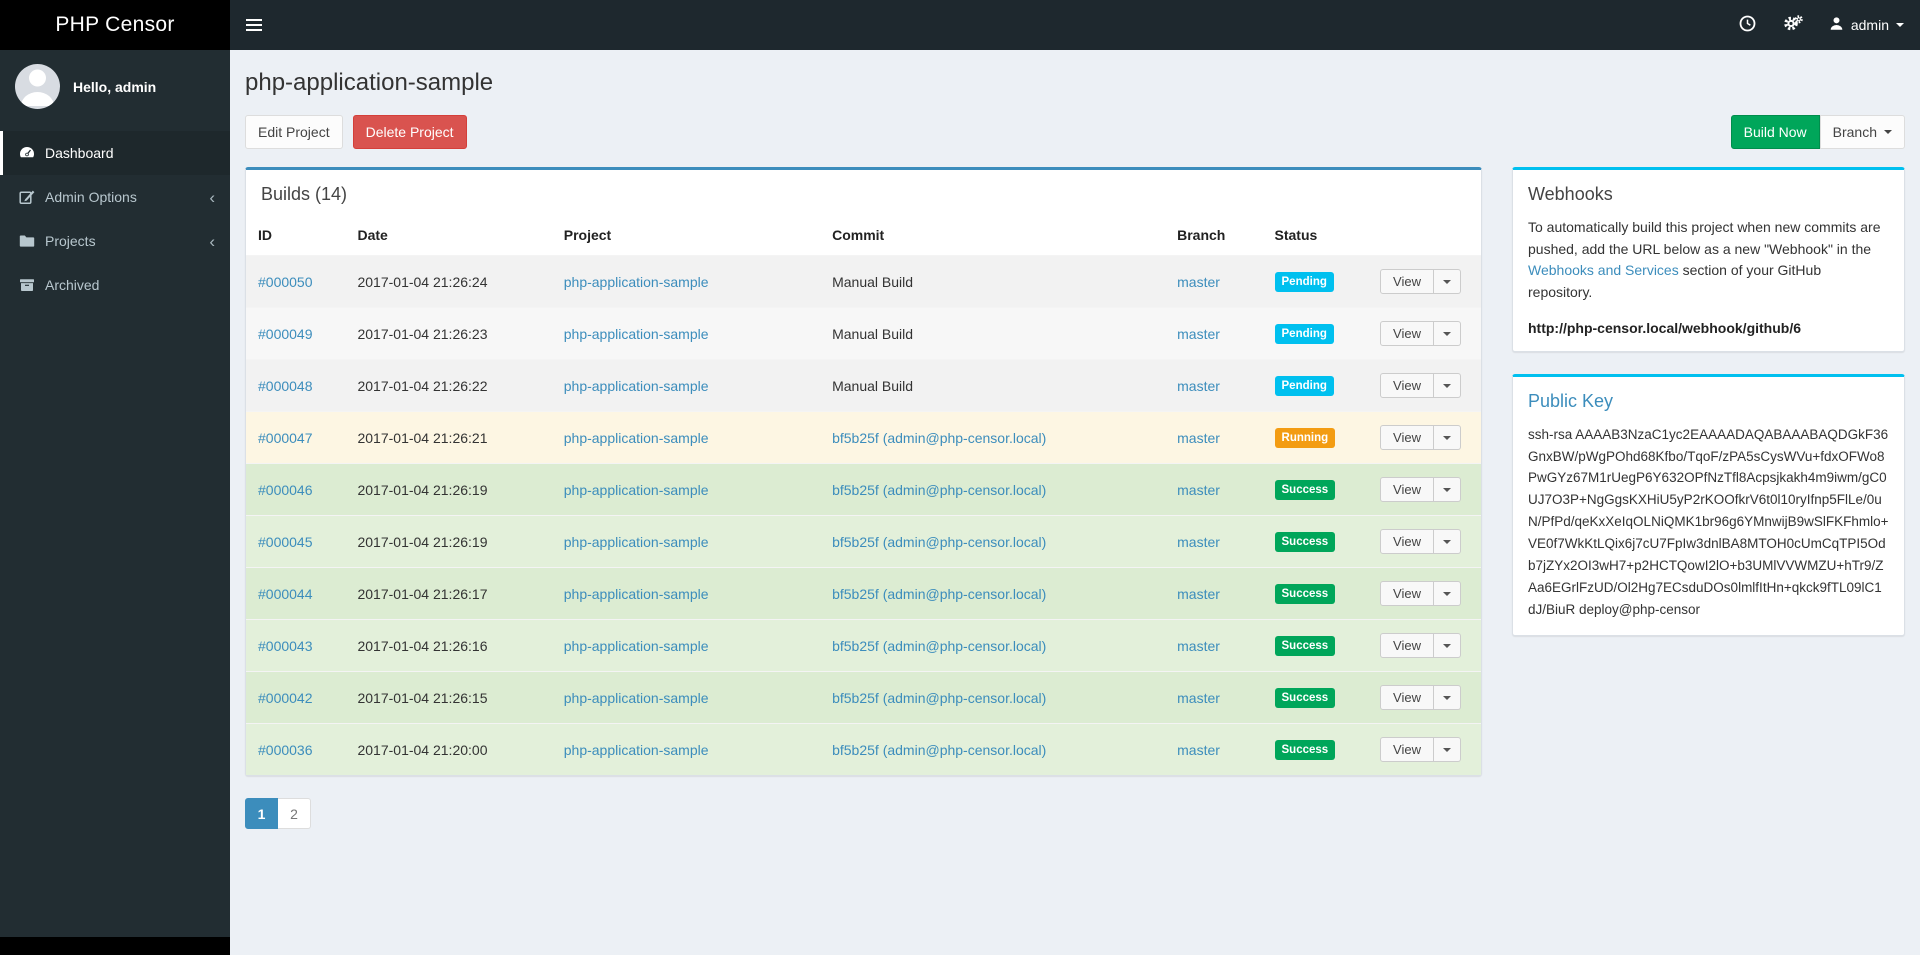 Image resolution: width=1920 pixels, height=955 pixels. I want to click on settings-button, so click(1793, 25).